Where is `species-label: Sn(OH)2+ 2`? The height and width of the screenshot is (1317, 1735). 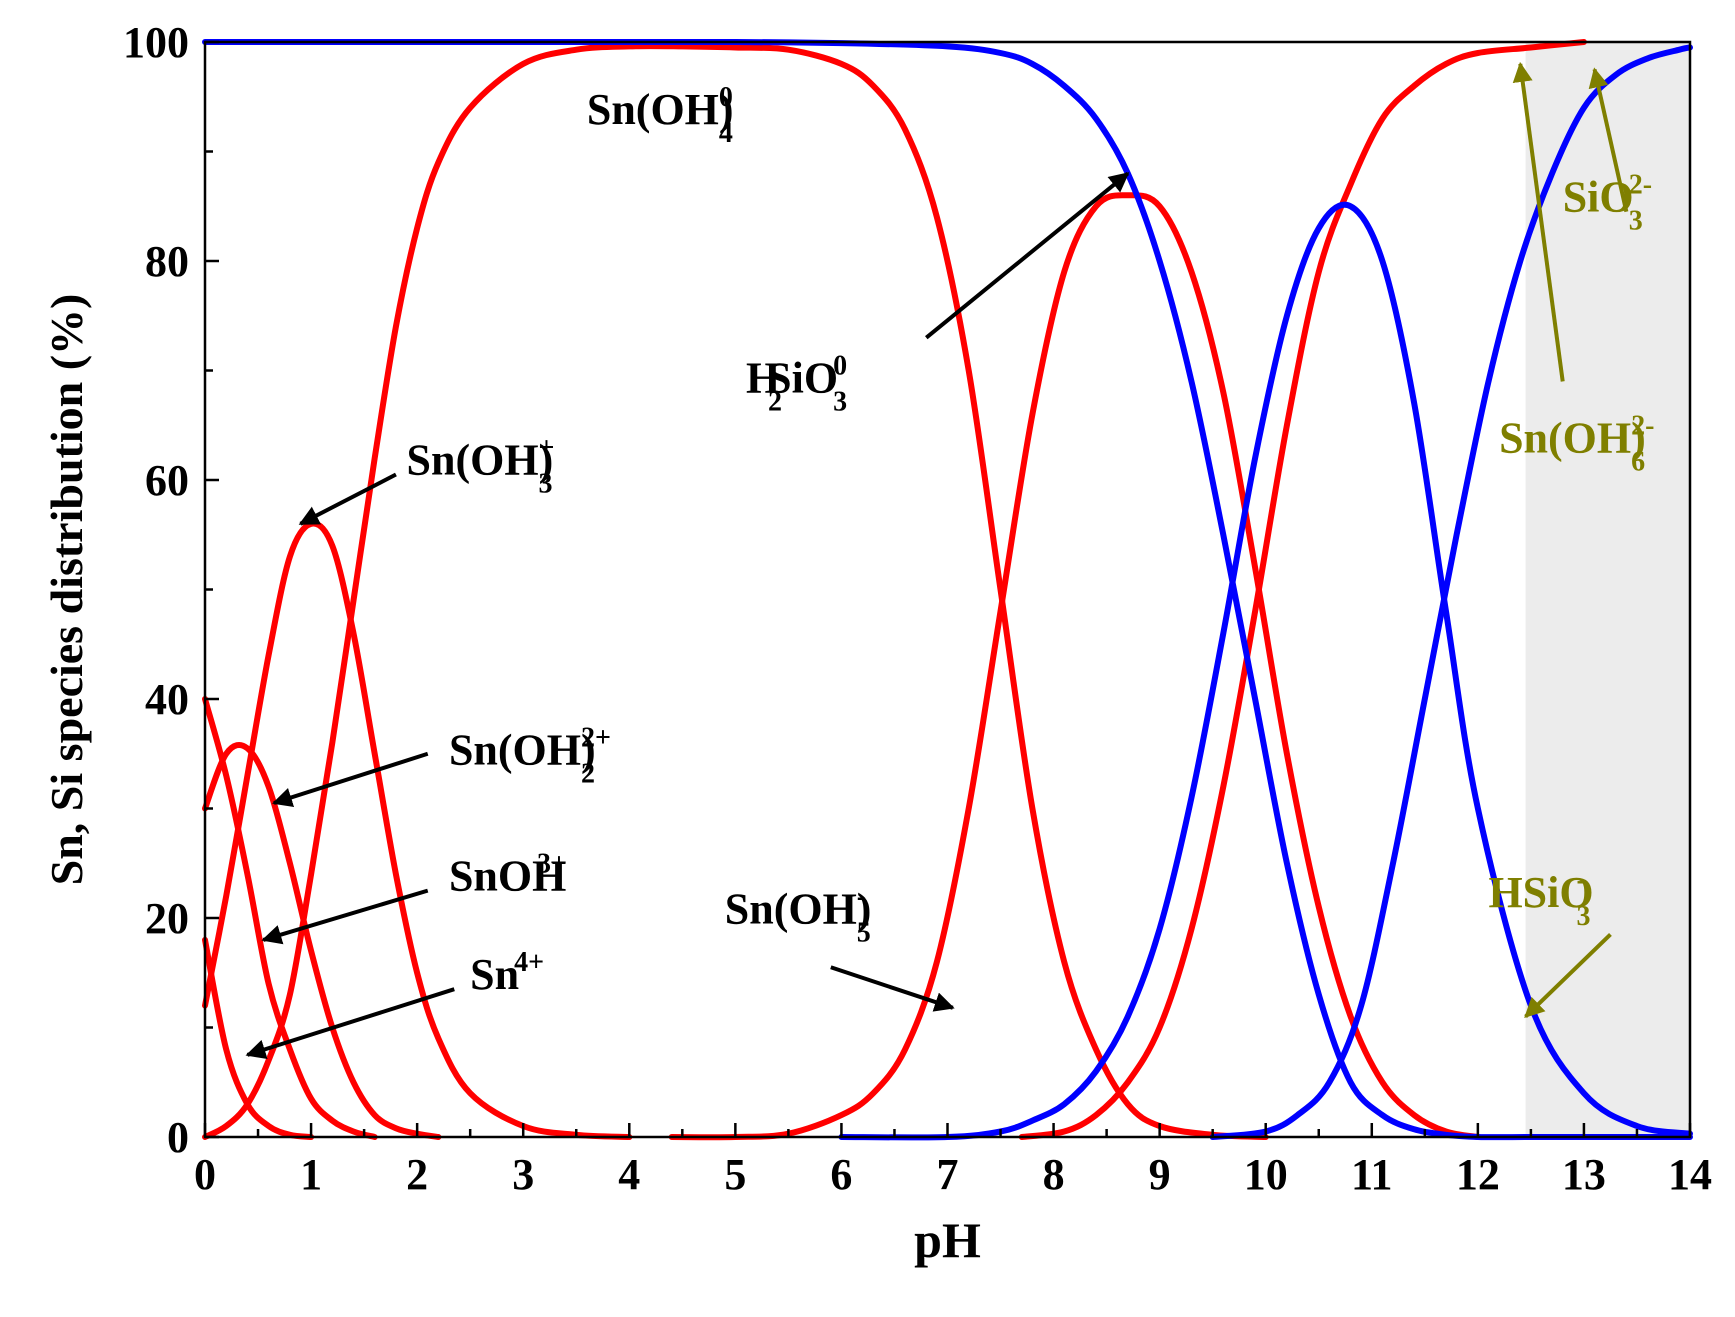 species-label: Sn(OH)2+ 2 is located at coordinates (530, 756).